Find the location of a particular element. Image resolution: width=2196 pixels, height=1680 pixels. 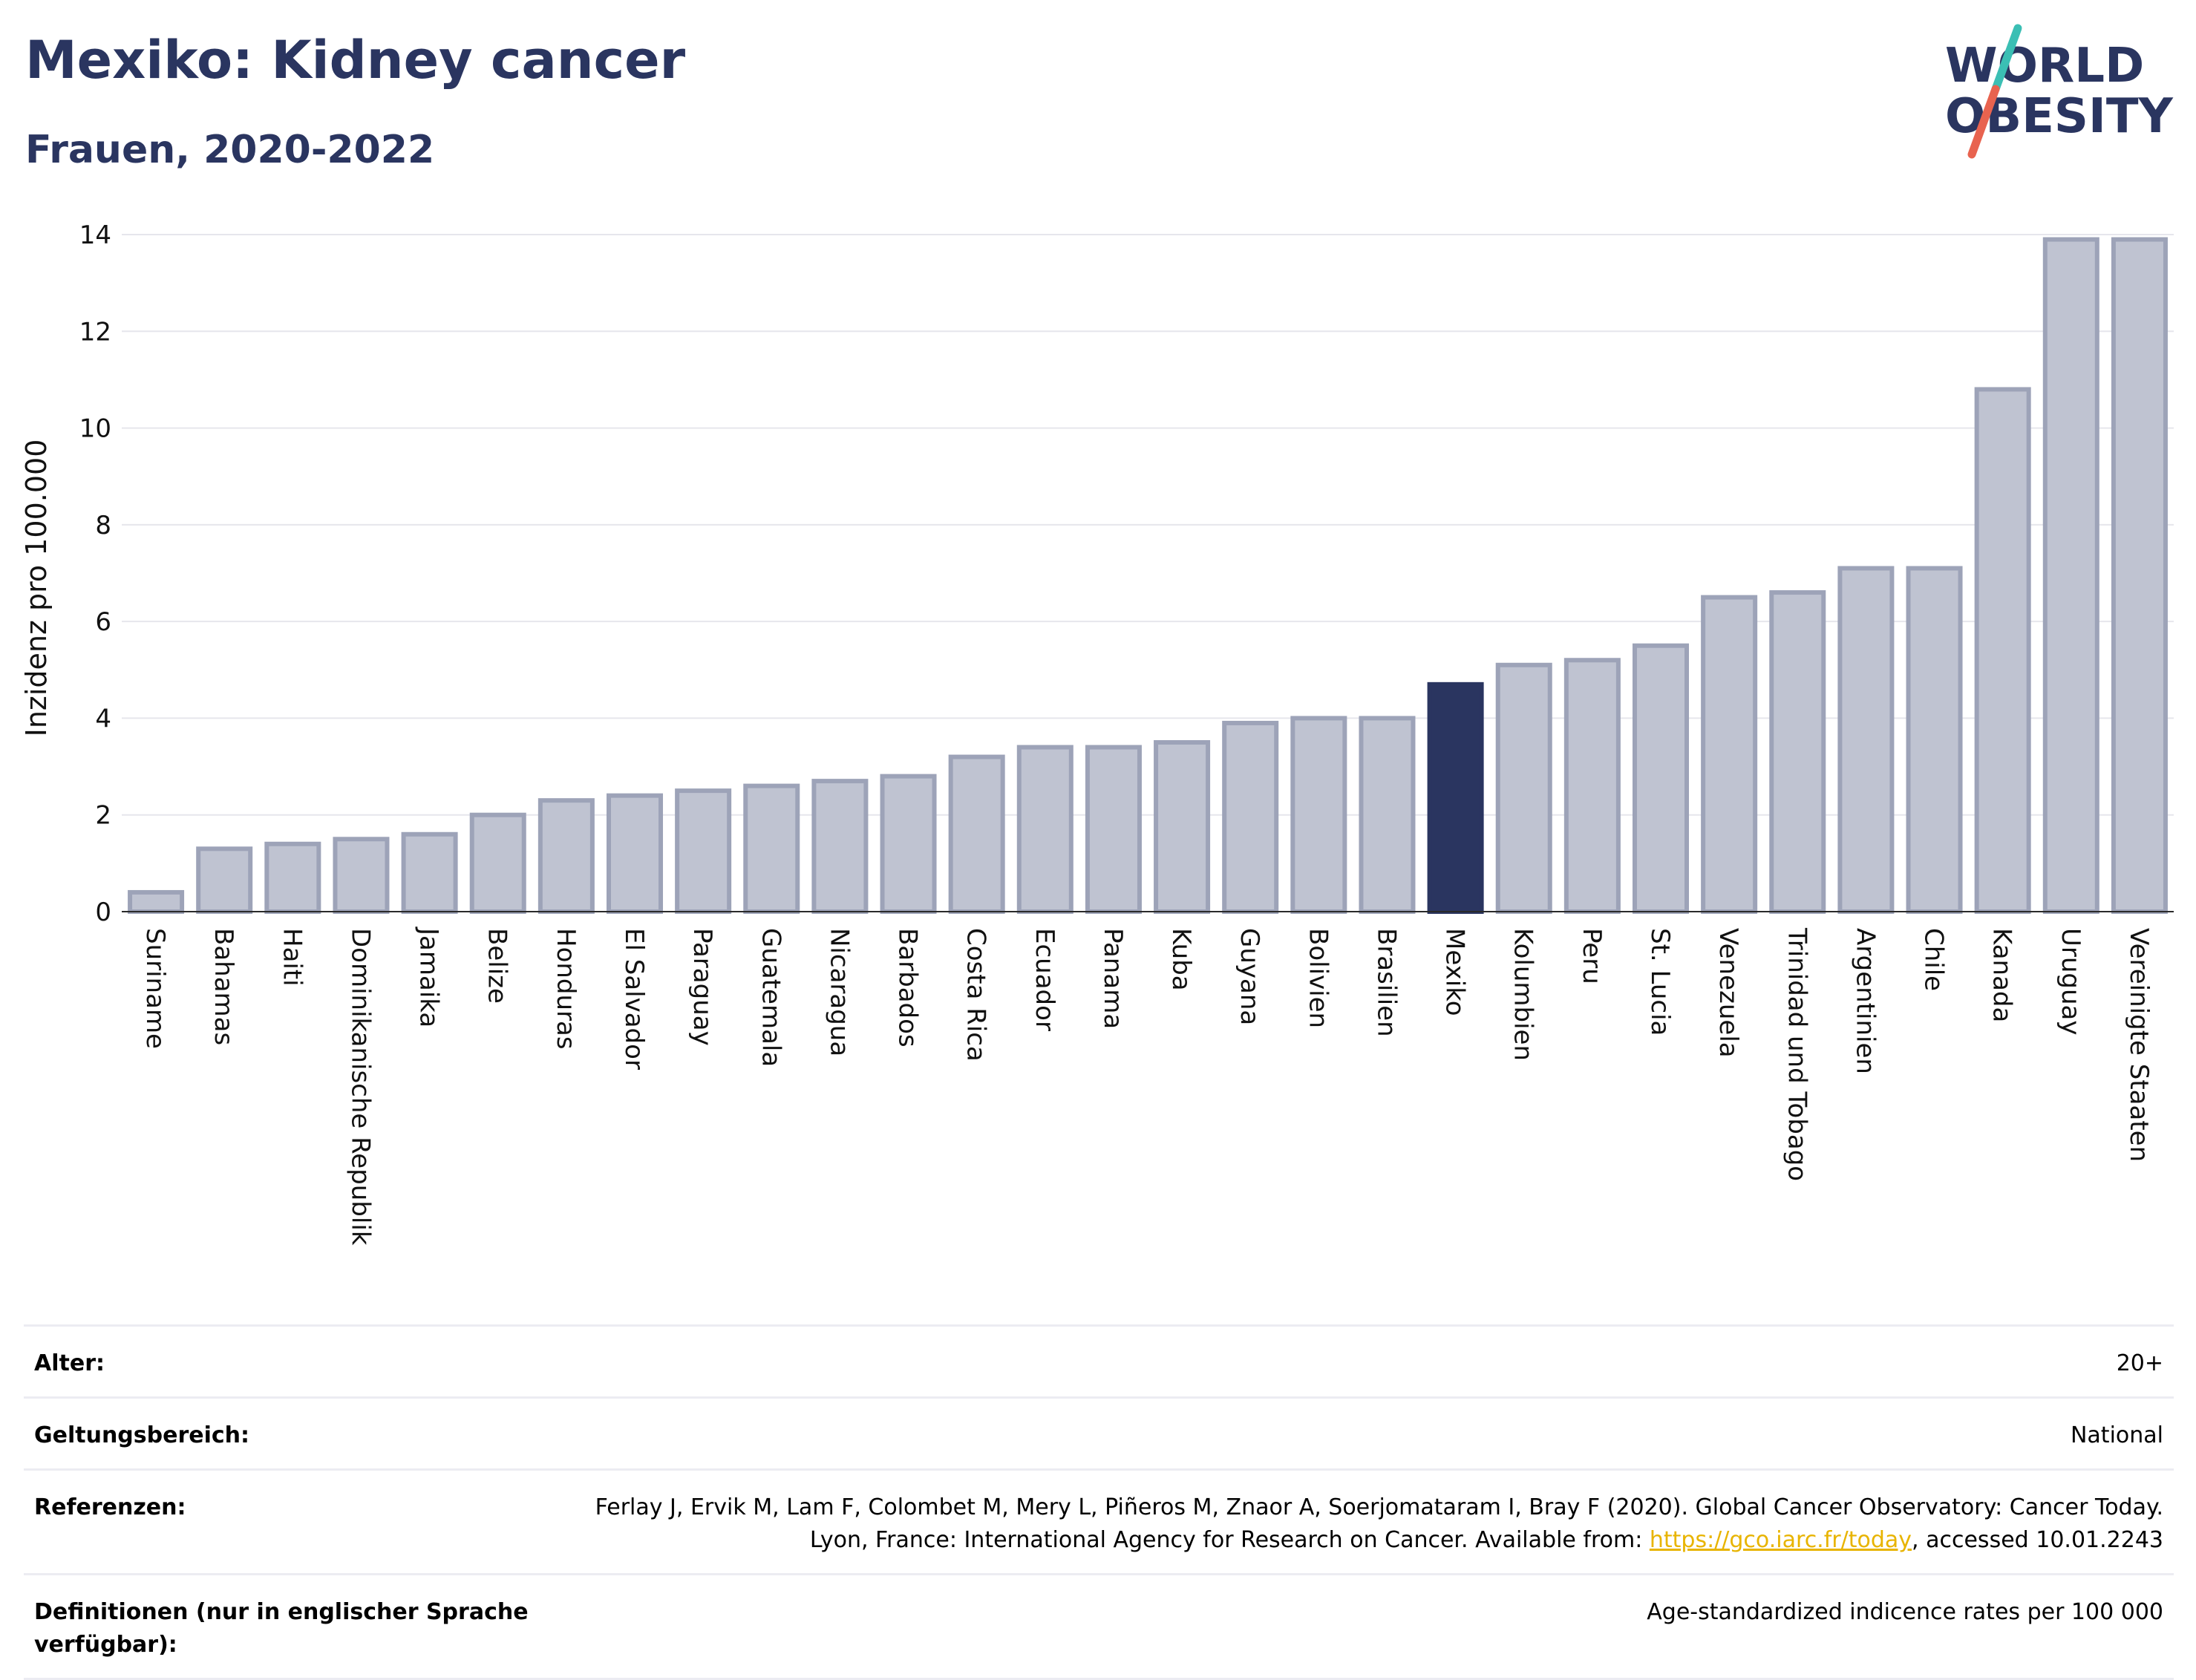

x-tick-label: Panama is located at coordinates (1113, 978).